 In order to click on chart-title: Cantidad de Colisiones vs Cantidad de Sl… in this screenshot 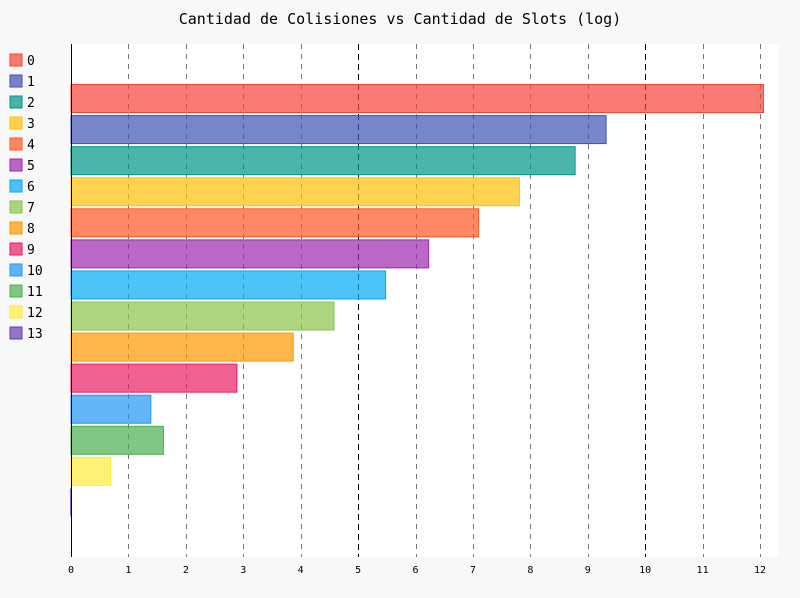, I will do `click(400, 19)`.